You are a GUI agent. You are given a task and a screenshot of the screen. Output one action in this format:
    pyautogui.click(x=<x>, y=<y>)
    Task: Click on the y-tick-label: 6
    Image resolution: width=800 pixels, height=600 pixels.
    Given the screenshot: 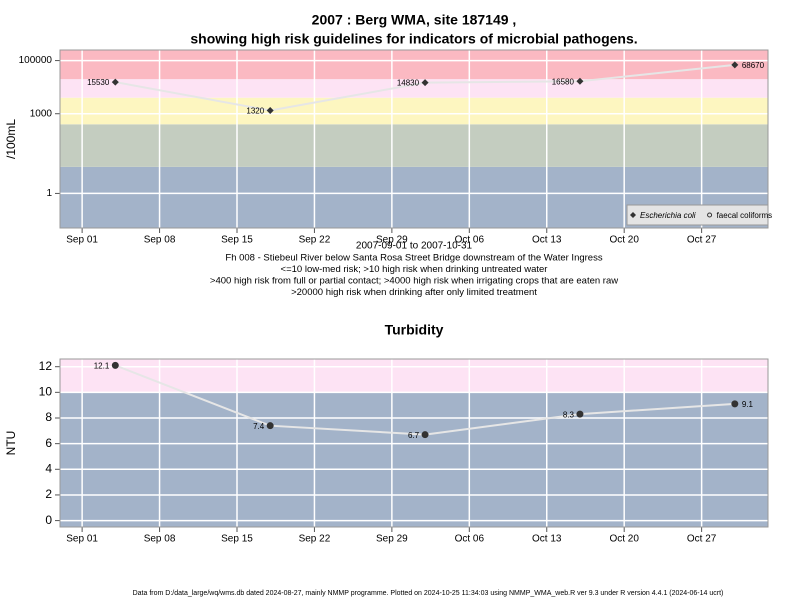 What is the action you would take?
    pyautogui.click(x=48, y=443)
    